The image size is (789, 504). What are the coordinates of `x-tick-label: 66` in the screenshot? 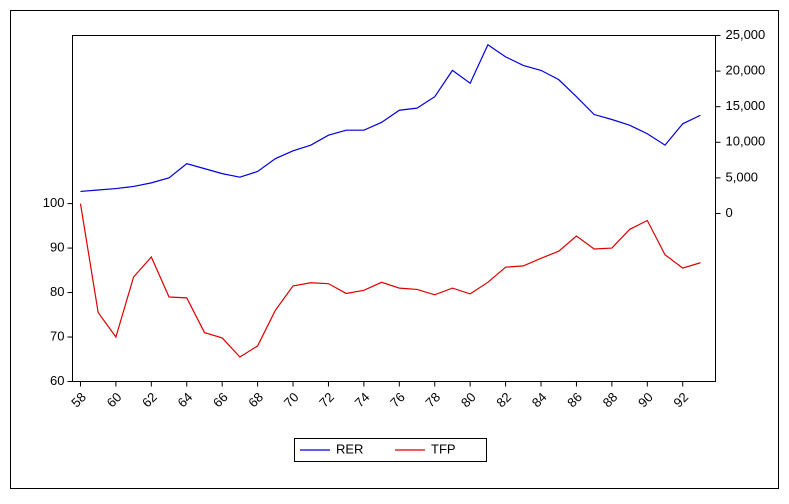 It's located at (220, 399).